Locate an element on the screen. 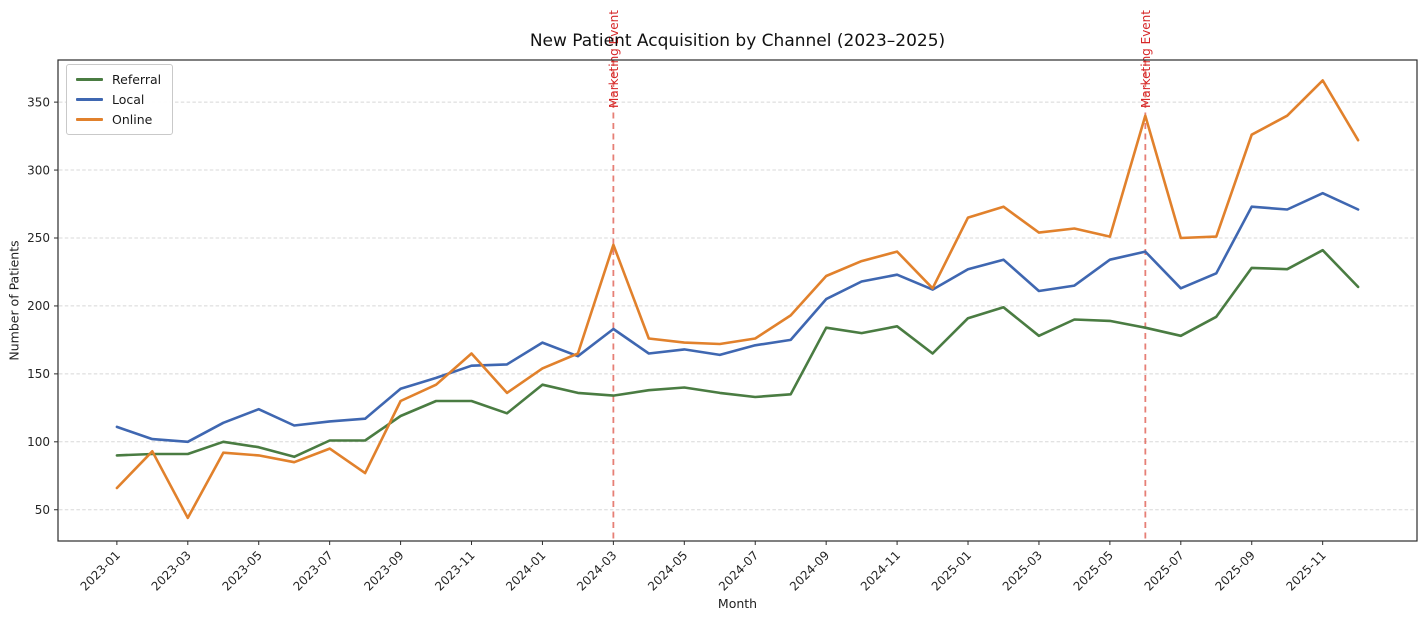 The height and width of the screenshot is (620, 1422). referral-line-swatch is located at coordinates (89, 80).